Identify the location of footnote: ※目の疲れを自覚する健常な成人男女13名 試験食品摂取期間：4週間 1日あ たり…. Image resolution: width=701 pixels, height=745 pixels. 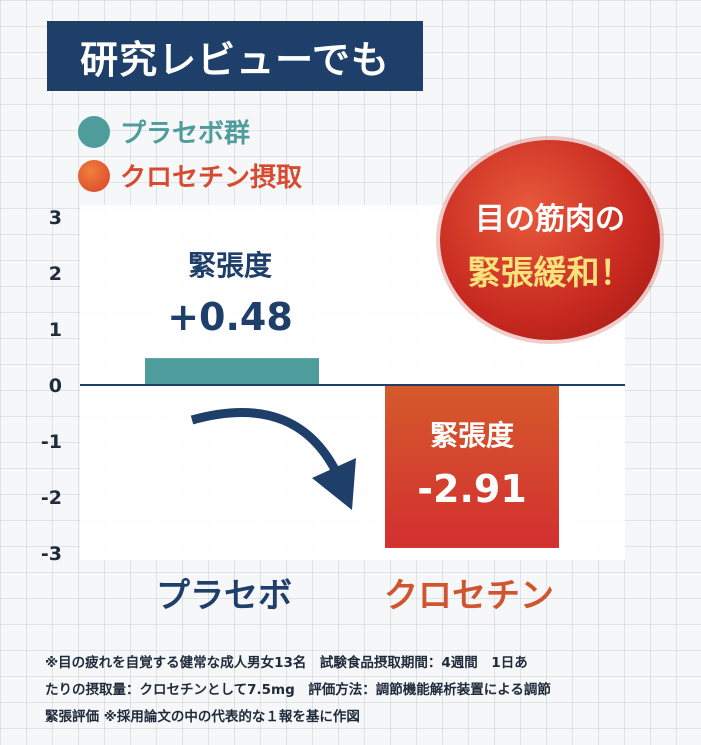
(355, 690).